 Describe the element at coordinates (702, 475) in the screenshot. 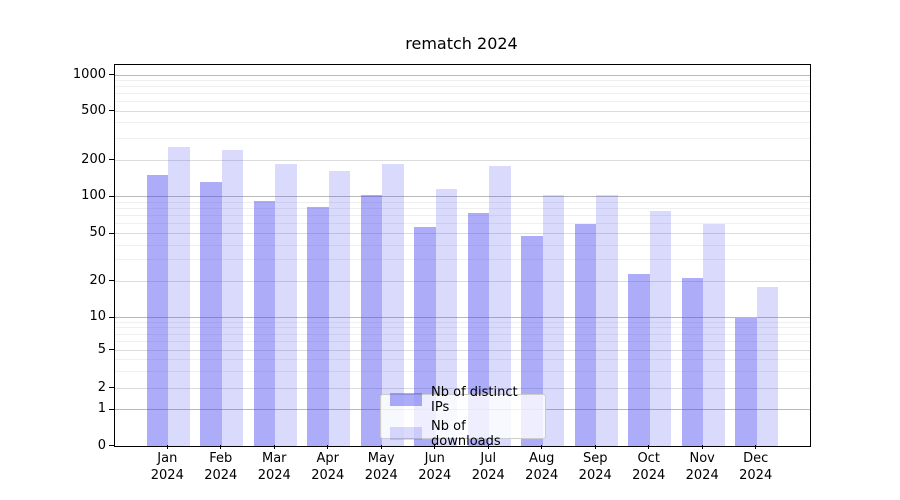

I see `x-tick-year-Nov: 2024` at that location.